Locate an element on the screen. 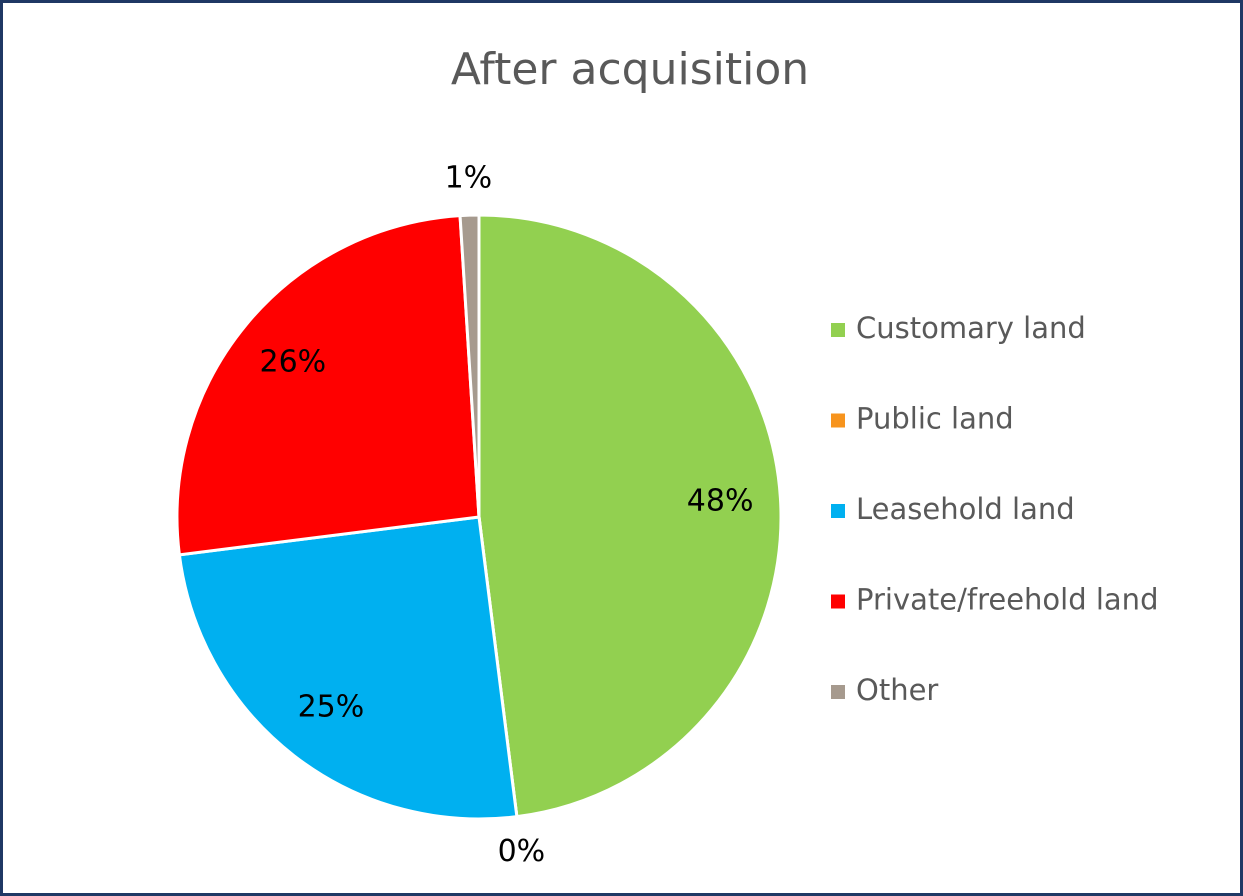 The height and width of the screenshot is (896, 1243). data-label: 1% is located at coordinates (469, 177).